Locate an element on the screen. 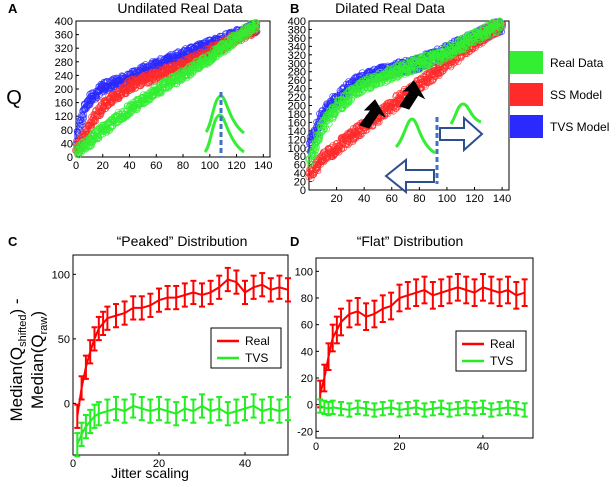 Image resolution: width=616 pixels, height=487 pixels. outline-arrow-left-icon is located at coordinates (409, 176).